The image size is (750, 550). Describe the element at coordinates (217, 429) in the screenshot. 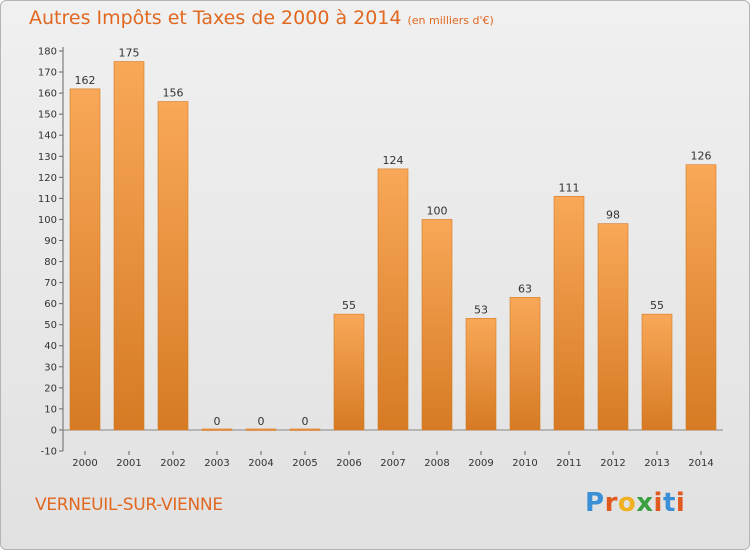

I see `bar-2003` at that location.